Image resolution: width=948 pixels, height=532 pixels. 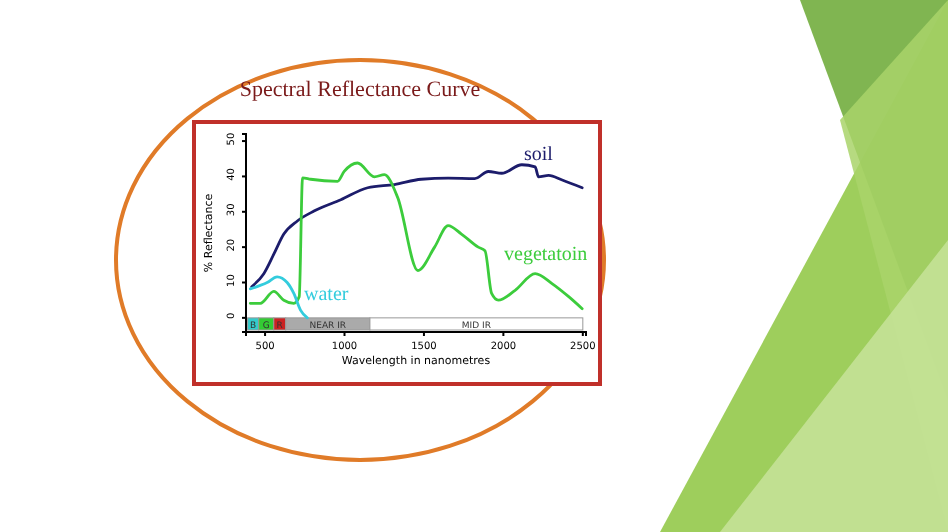 What do you see at coordinates (539, 155) in the screenshot?
I see `series-label: soil` at bounding box center [539, 155].